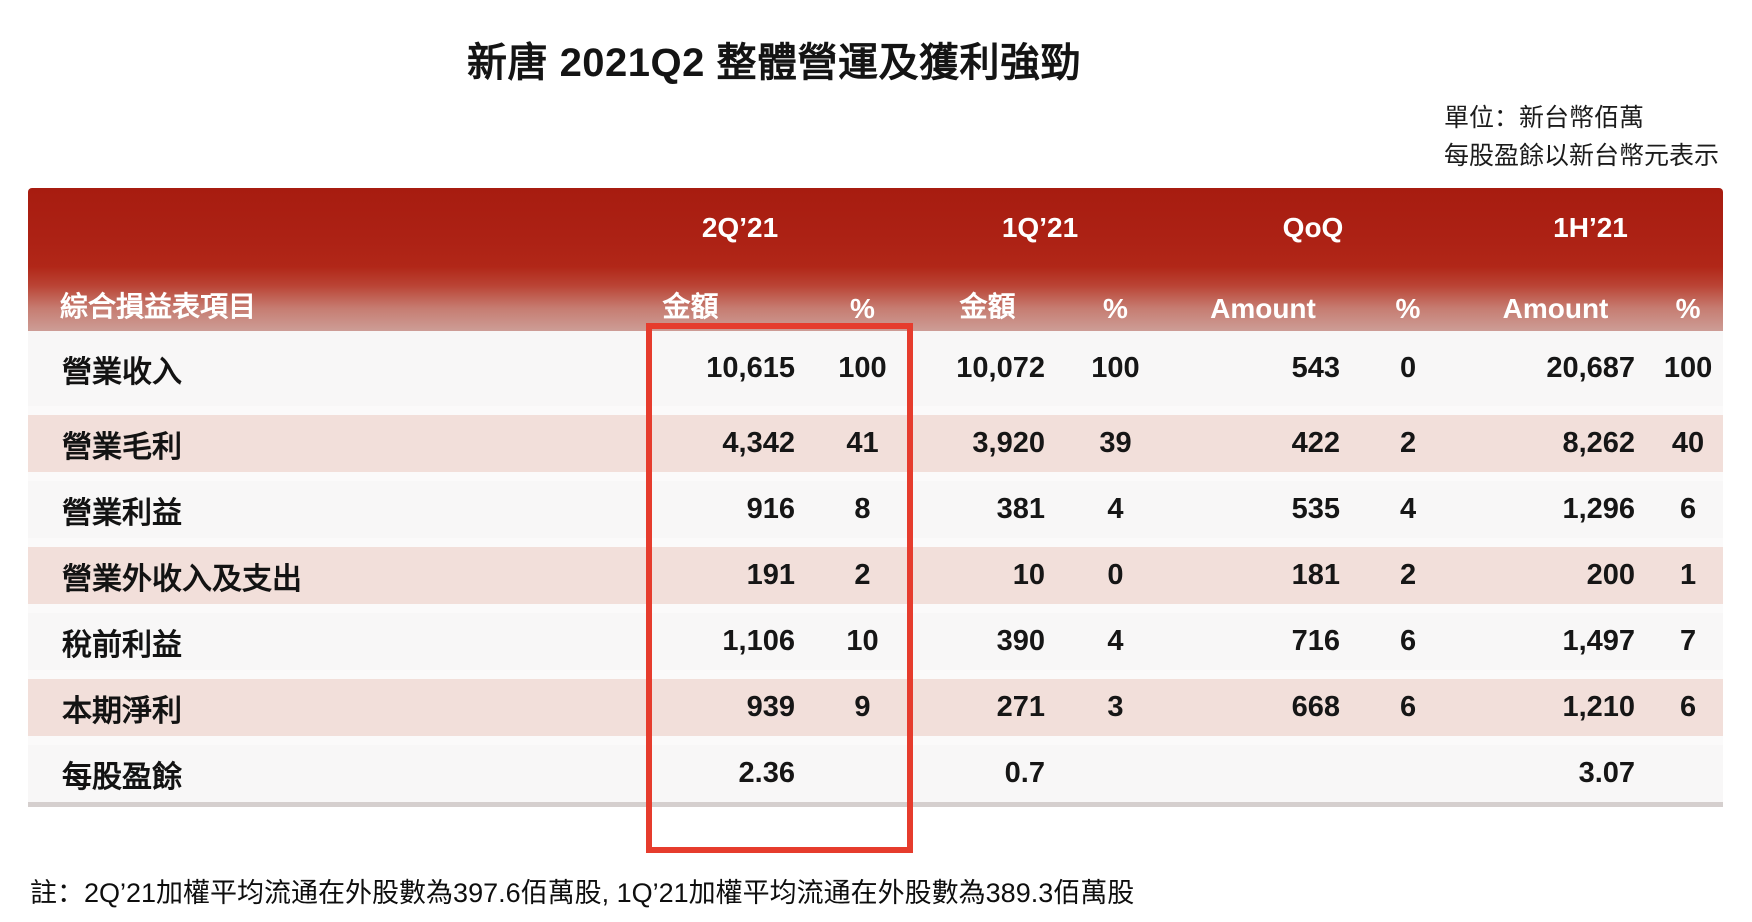 The width and height of the screenshot is (1752, 922). I want to click on qoq-pct-header: %, so click(1408, 308).